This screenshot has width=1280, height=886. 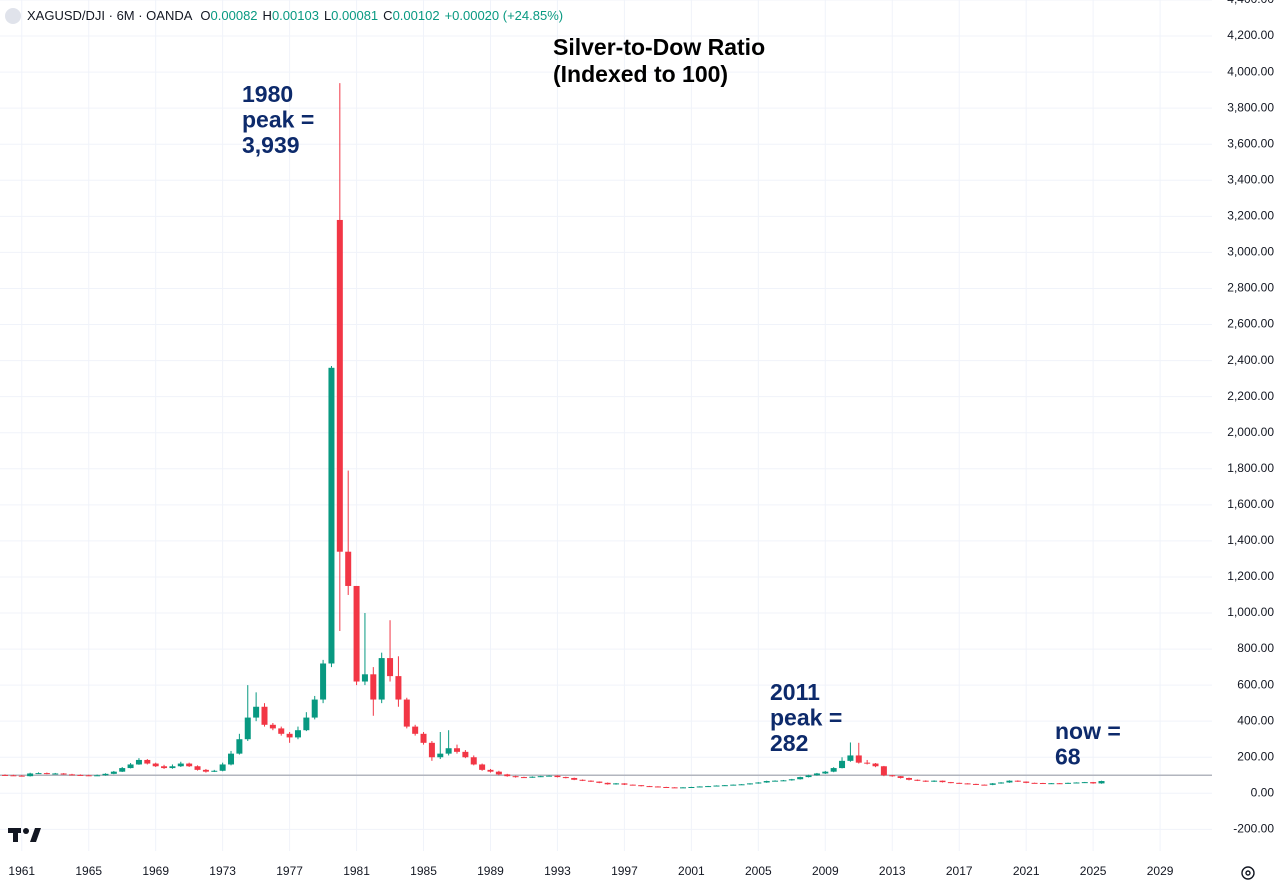 I want to click on y-tick-label: 0.00, so click(x=1263, y=792).